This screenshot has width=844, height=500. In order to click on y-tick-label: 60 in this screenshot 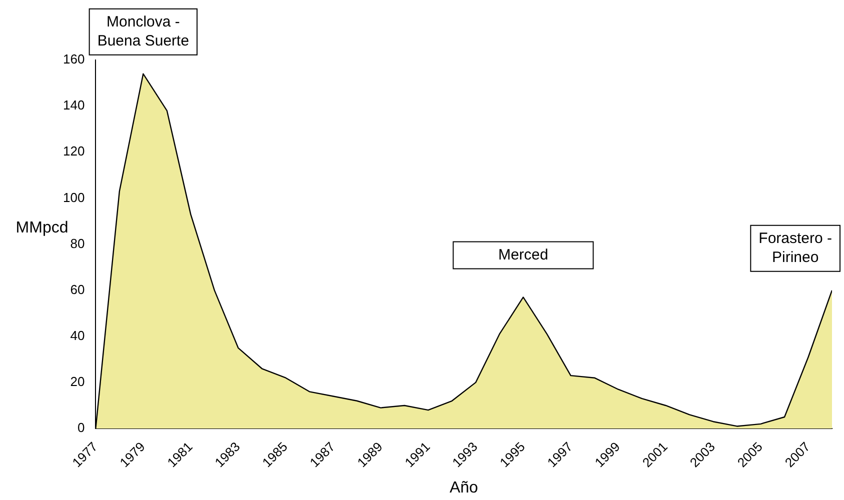, I will do `click(77, 289)`.